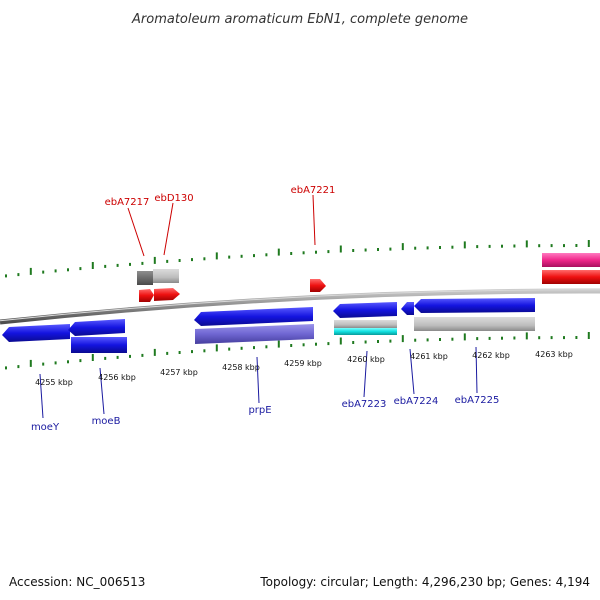  Describe the element at coordinates (491, 355) in the screenshot. I see `scale-label-4262: 4262 kbp` at that location.